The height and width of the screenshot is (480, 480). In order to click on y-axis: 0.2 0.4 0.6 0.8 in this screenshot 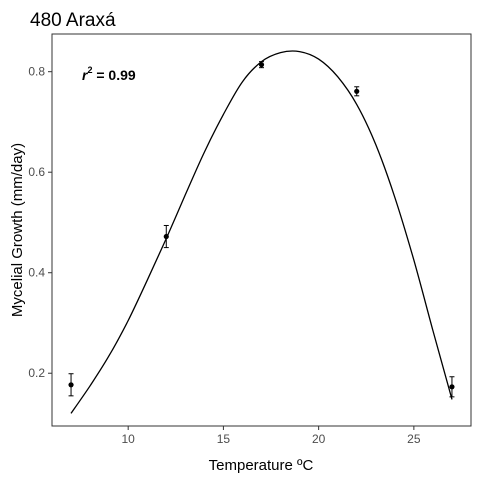, I will do `click(40, 222)`.